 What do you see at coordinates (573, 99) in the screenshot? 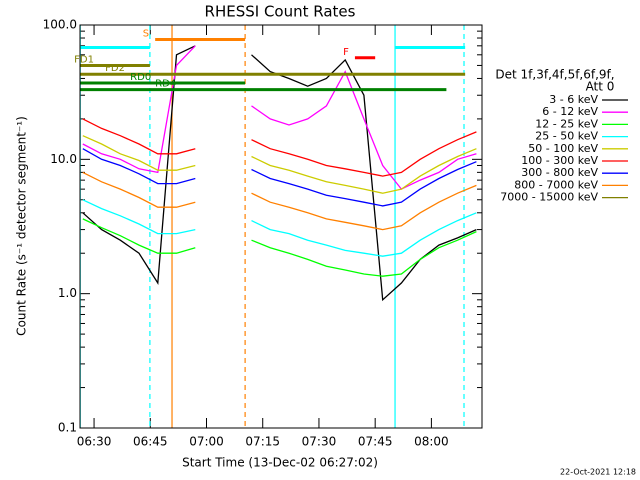
I see `legend-label: 3 - 6 keV` at bounding box center [573, 99].